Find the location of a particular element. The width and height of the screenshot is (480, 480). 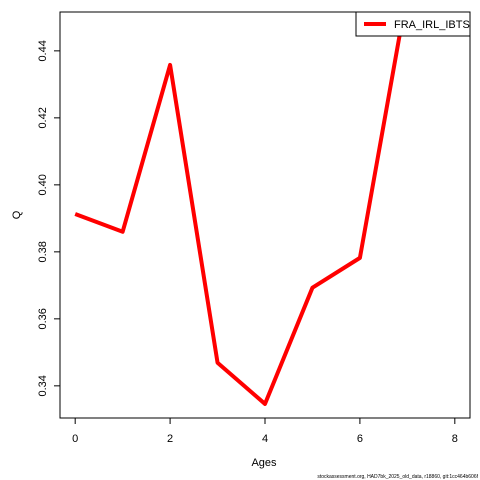

y-tick-label: 0.44 is located at coordinates (43, 50).